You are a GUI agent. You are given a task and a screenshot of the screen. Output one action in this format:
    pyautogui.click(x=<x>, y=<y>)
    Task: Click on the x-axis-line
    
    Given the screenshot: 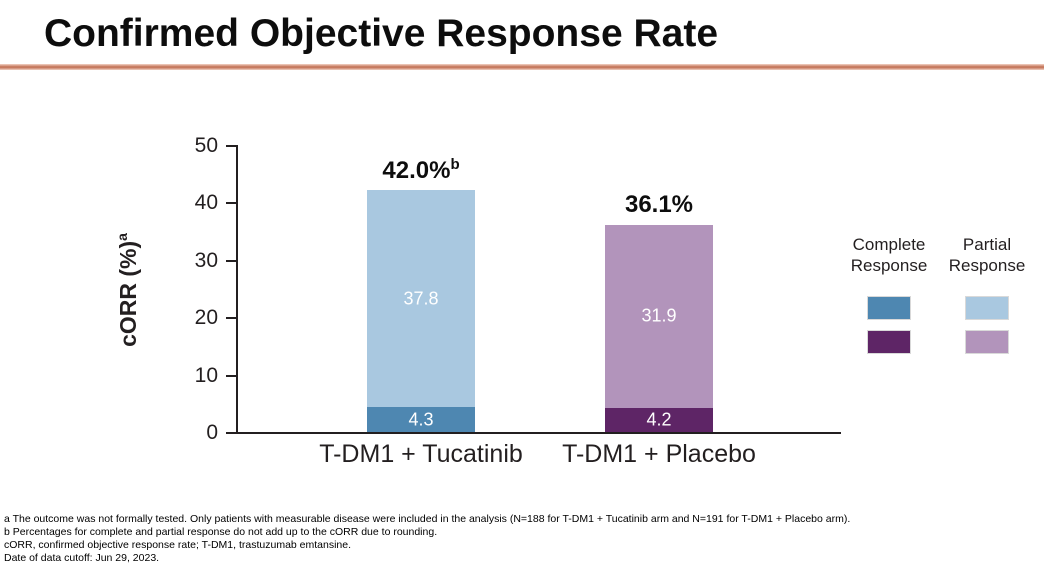 What is the action you would take?
    pyautogui.click(x=538, y=433)
    